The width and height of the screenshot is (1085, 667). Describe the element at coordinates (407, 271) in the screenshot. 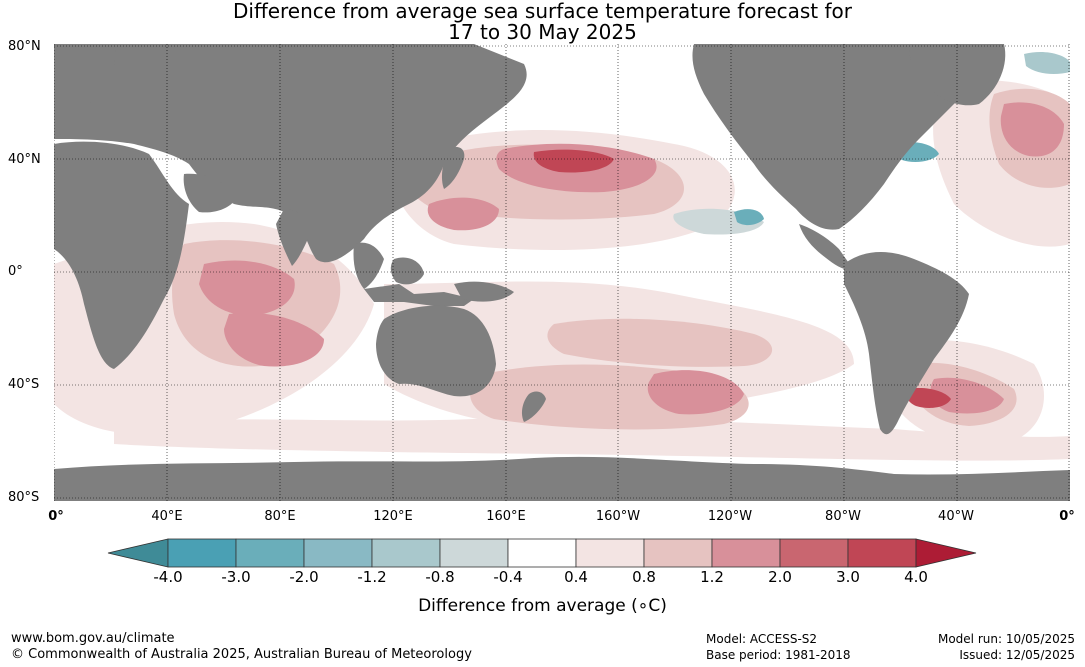

I see `borneo` at that location.